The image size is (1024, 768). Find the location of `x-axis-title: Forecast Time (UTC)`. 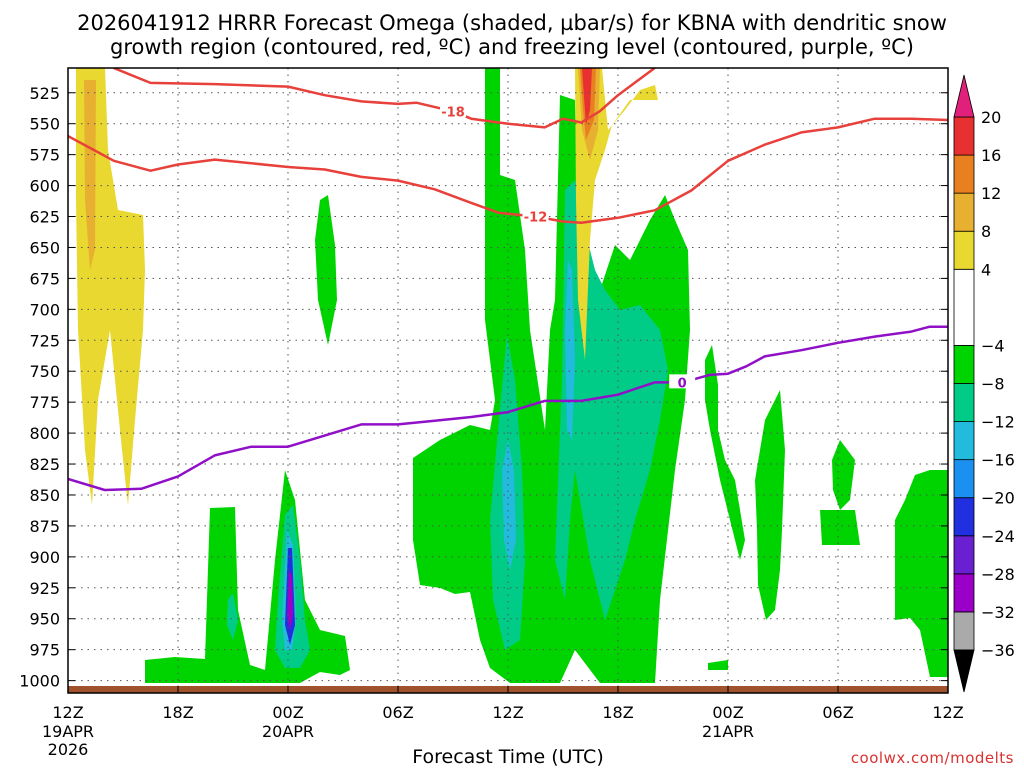

x-axis-title: Forecast Time (UTC) is located at coordinates (507, 757).